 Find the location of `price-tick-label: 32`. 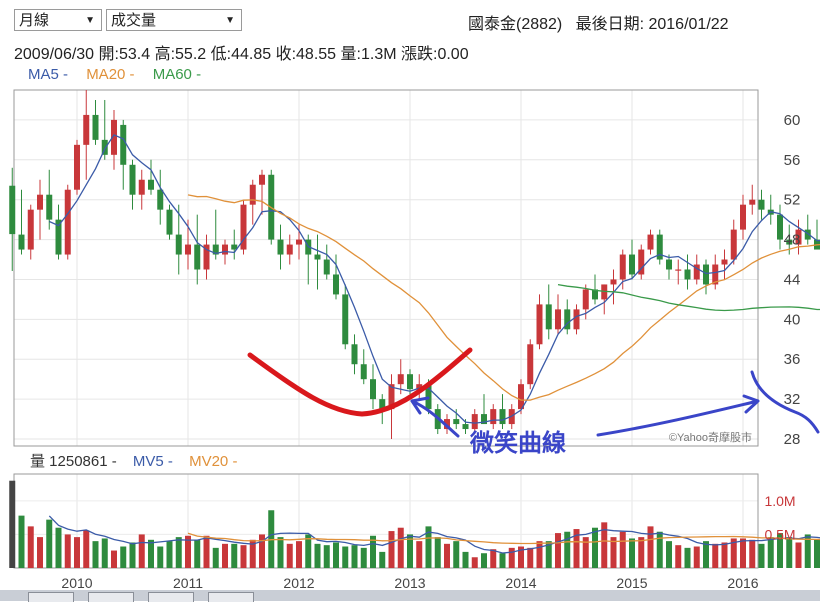

price-tick-label: 32 is located at coordinates (792, 399).